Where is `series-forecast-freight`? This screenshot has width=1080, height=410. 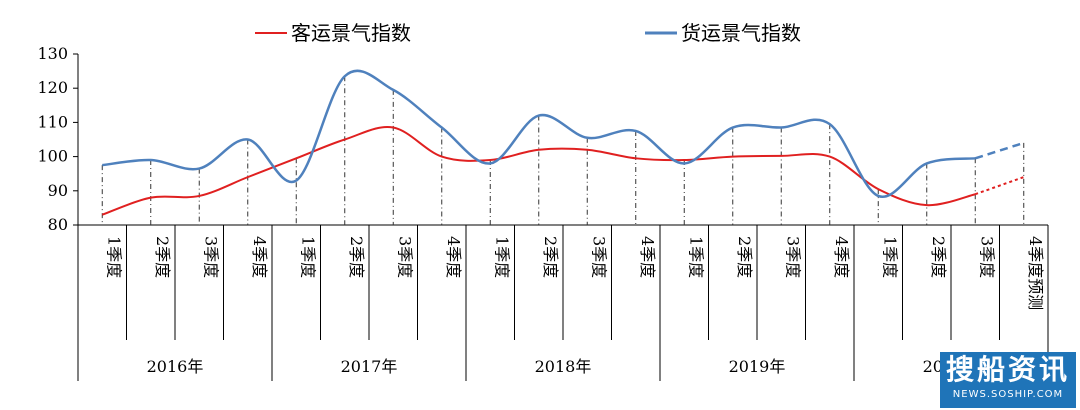
series-forecast-freight is located at coordinates (999, 150).